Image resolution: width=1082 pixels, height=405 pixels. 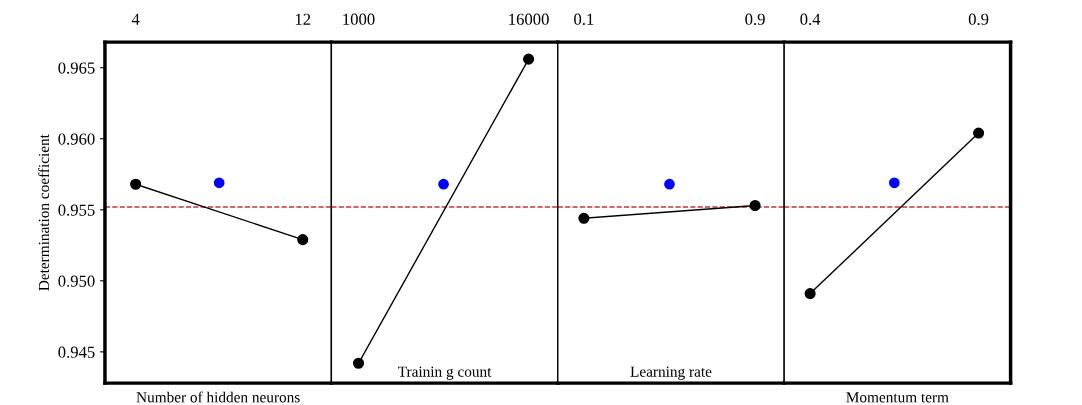 What do you see at coordinates (218, 397) in the screenshot?
I see `x-axis-title: Number of hidden neurons` at bounding box center [218, 397].